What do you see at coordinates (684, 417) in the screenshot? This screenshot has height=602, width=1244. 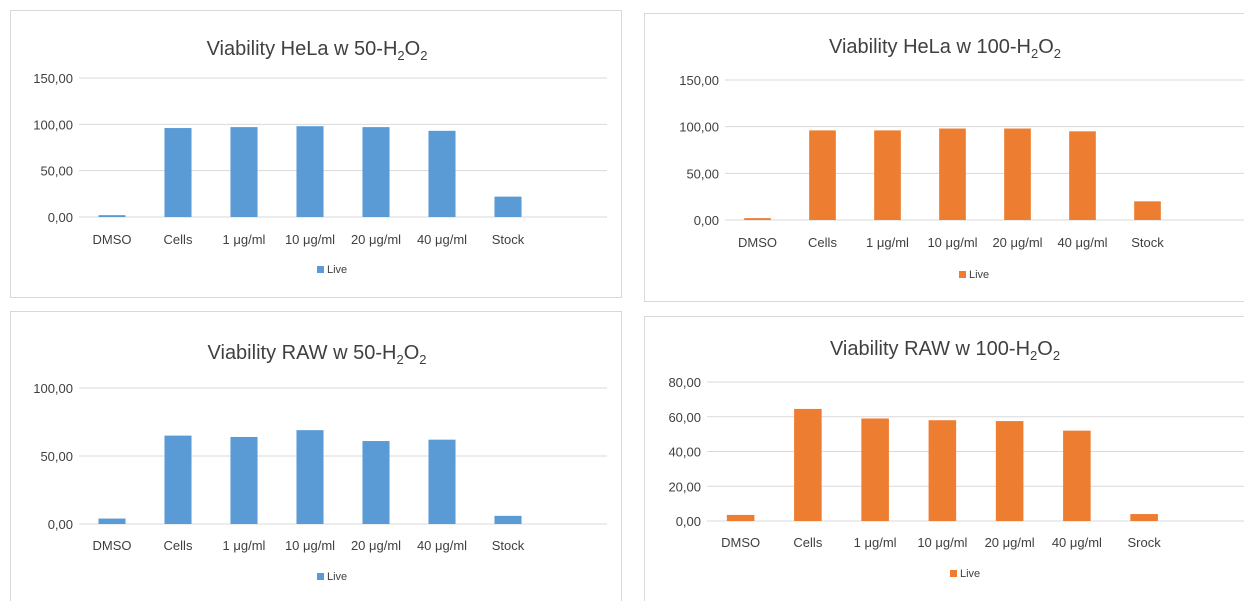 I see `y-tick-label: 60,00` at bounding box center [684, 417].